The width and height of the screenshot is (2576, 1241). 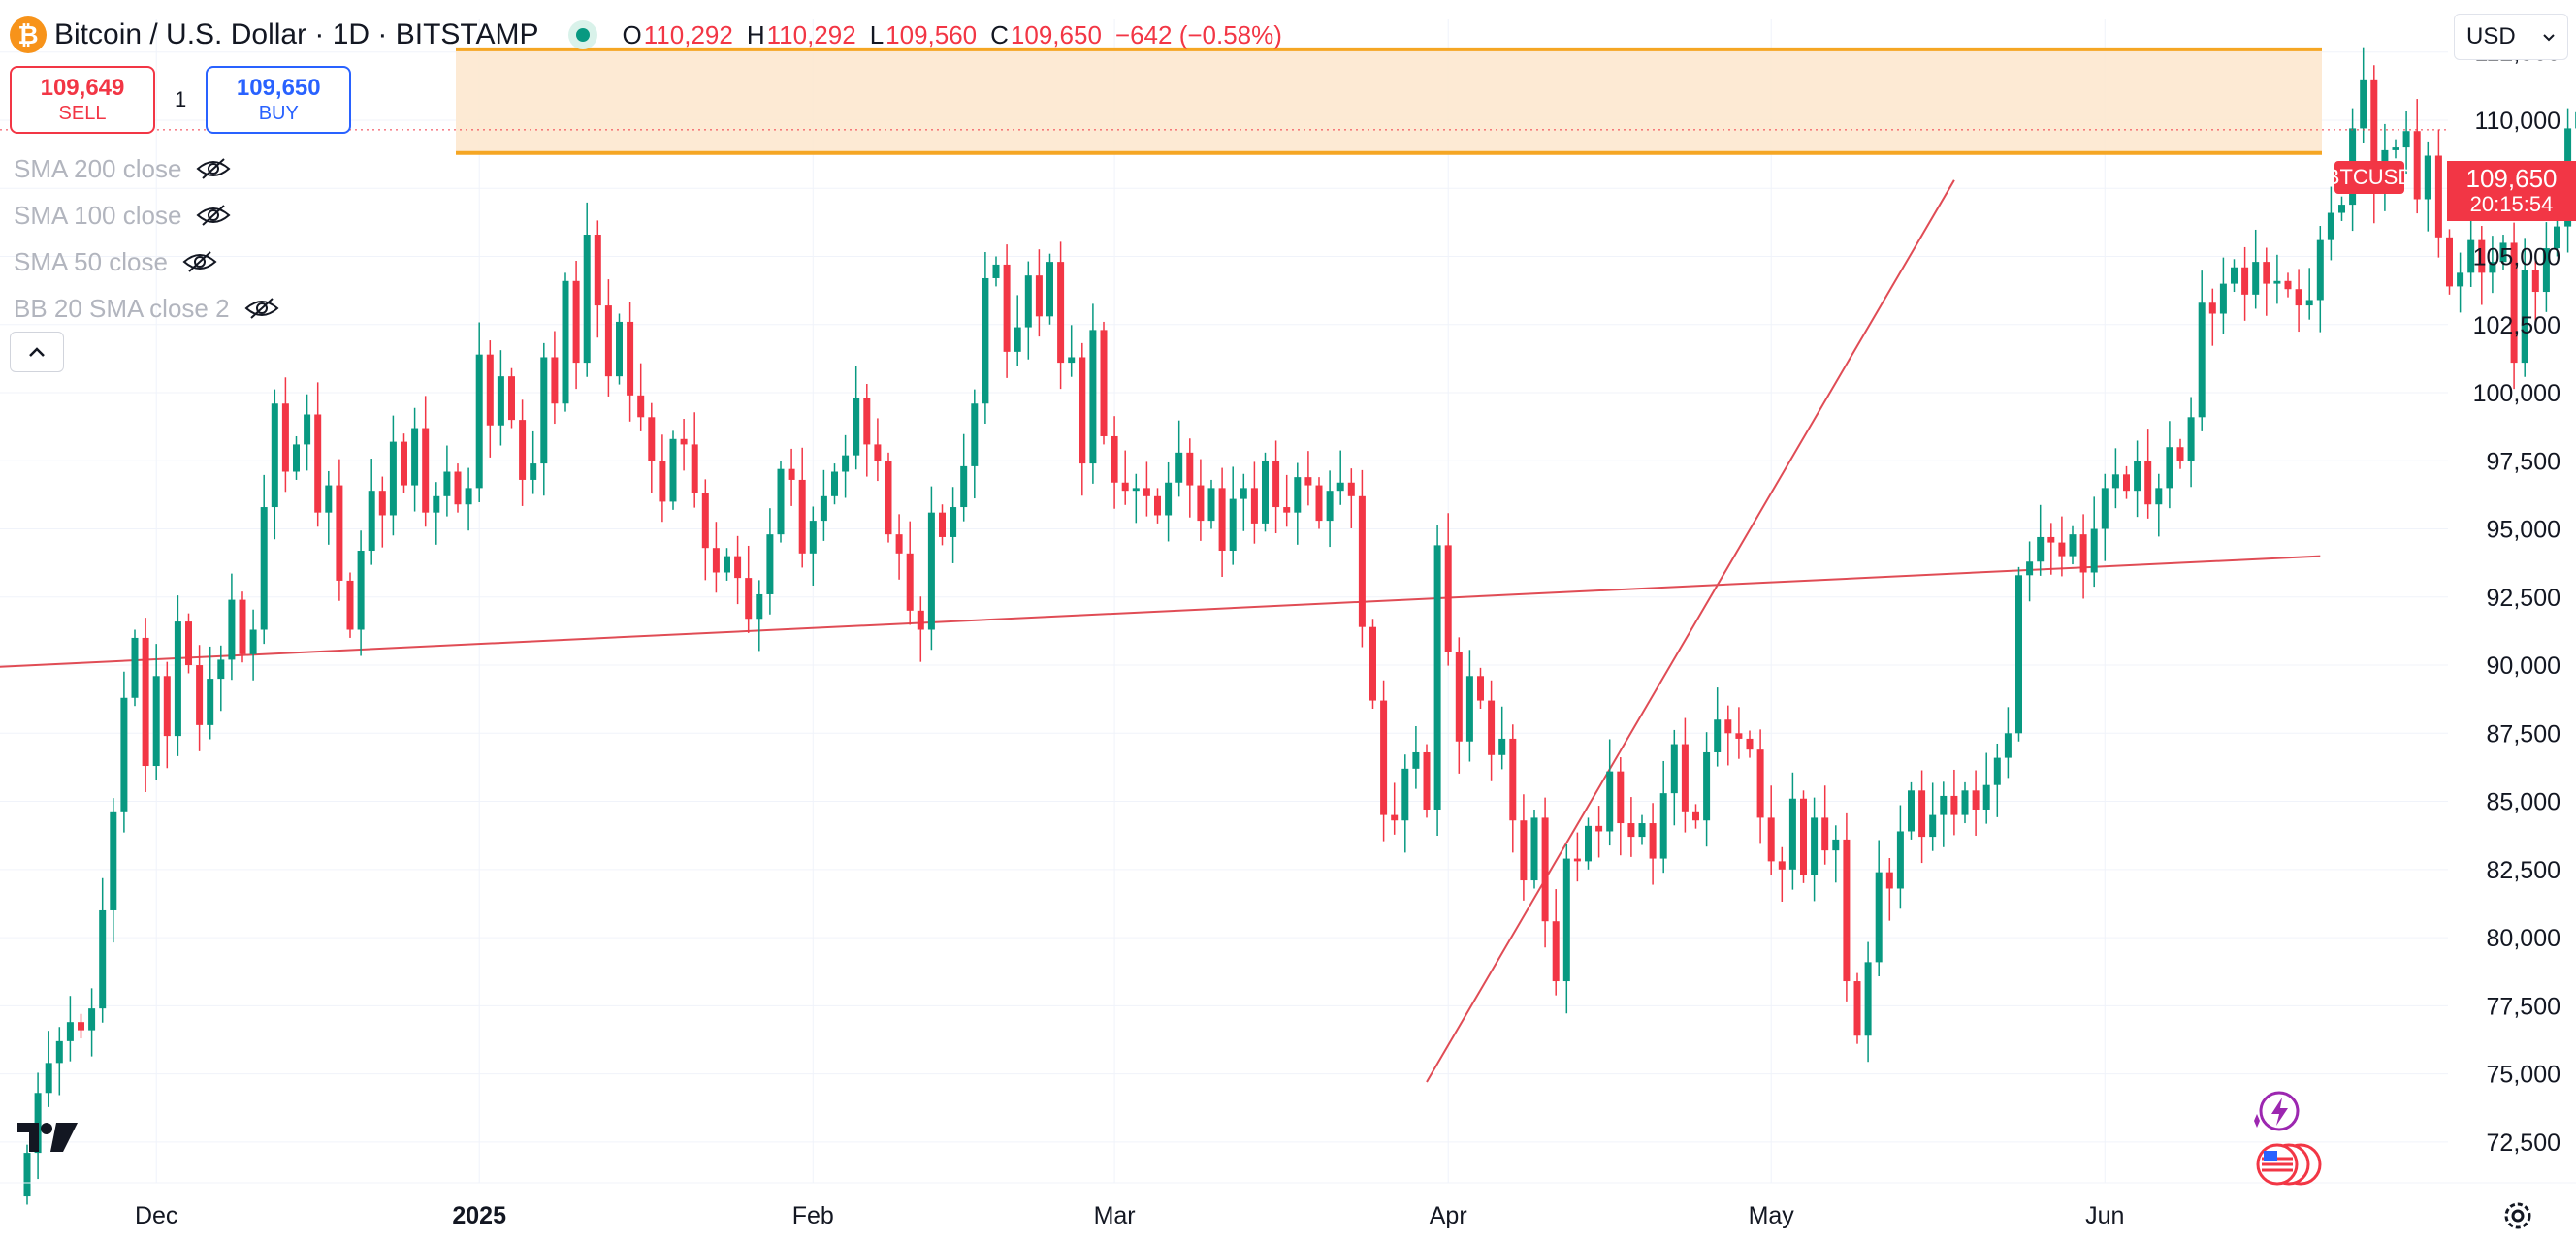 What do you see at coordinates (2517, 1215) in the screenshot?
I see `chart-settings-gear-icon` at bounding box center [2517, 1215].